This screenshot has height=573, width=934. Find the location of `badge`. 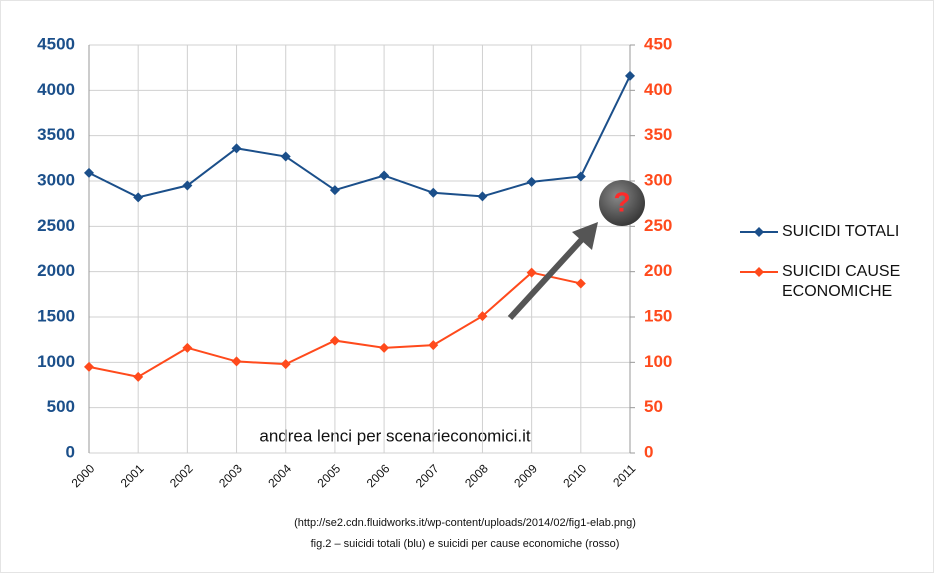

badge is located at coordinates (622, 203).